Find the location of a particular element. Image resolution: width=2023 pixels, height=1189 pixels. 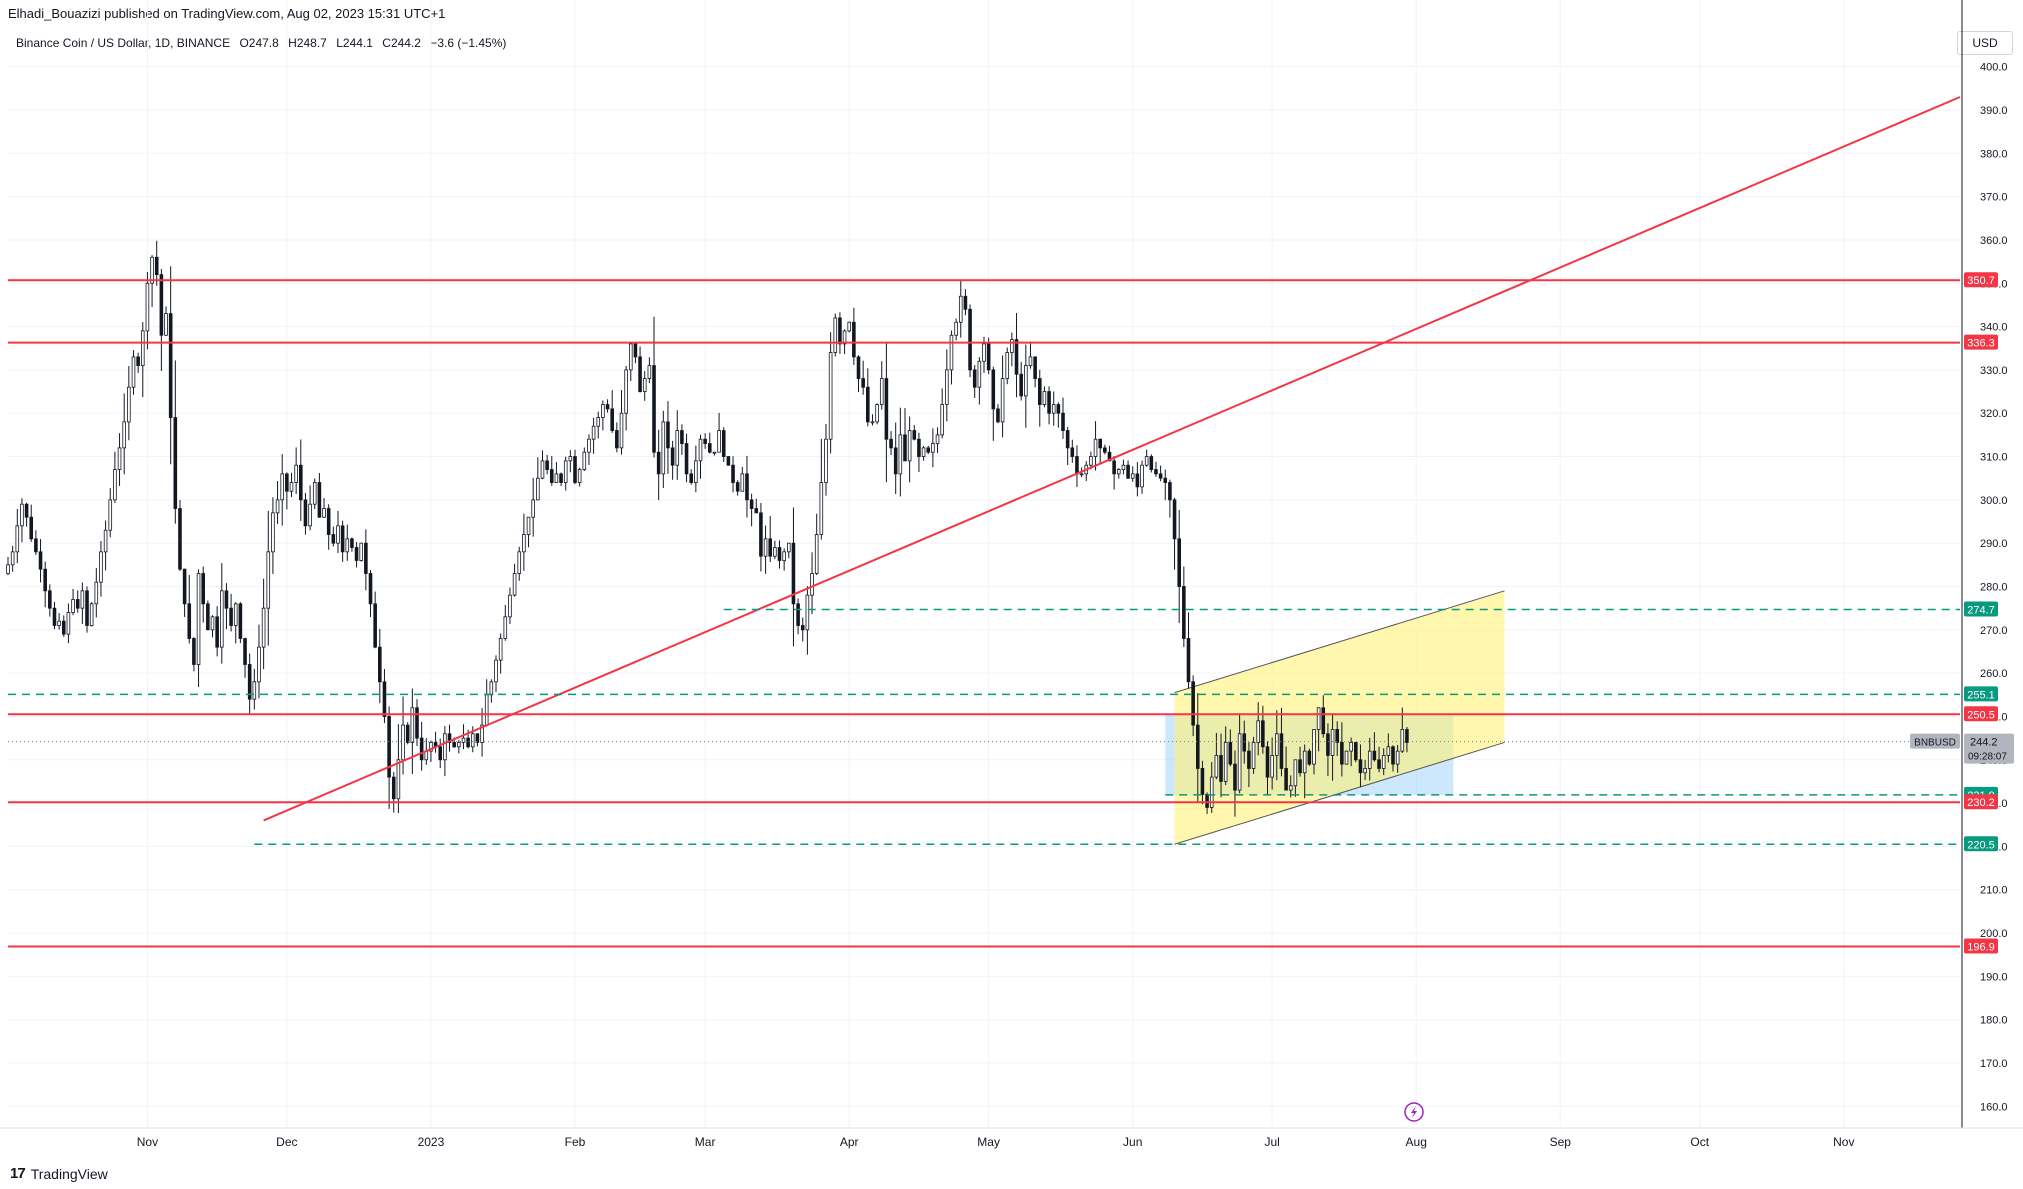

x-tick-label: Nov is located at coordinates (1843, 1142).